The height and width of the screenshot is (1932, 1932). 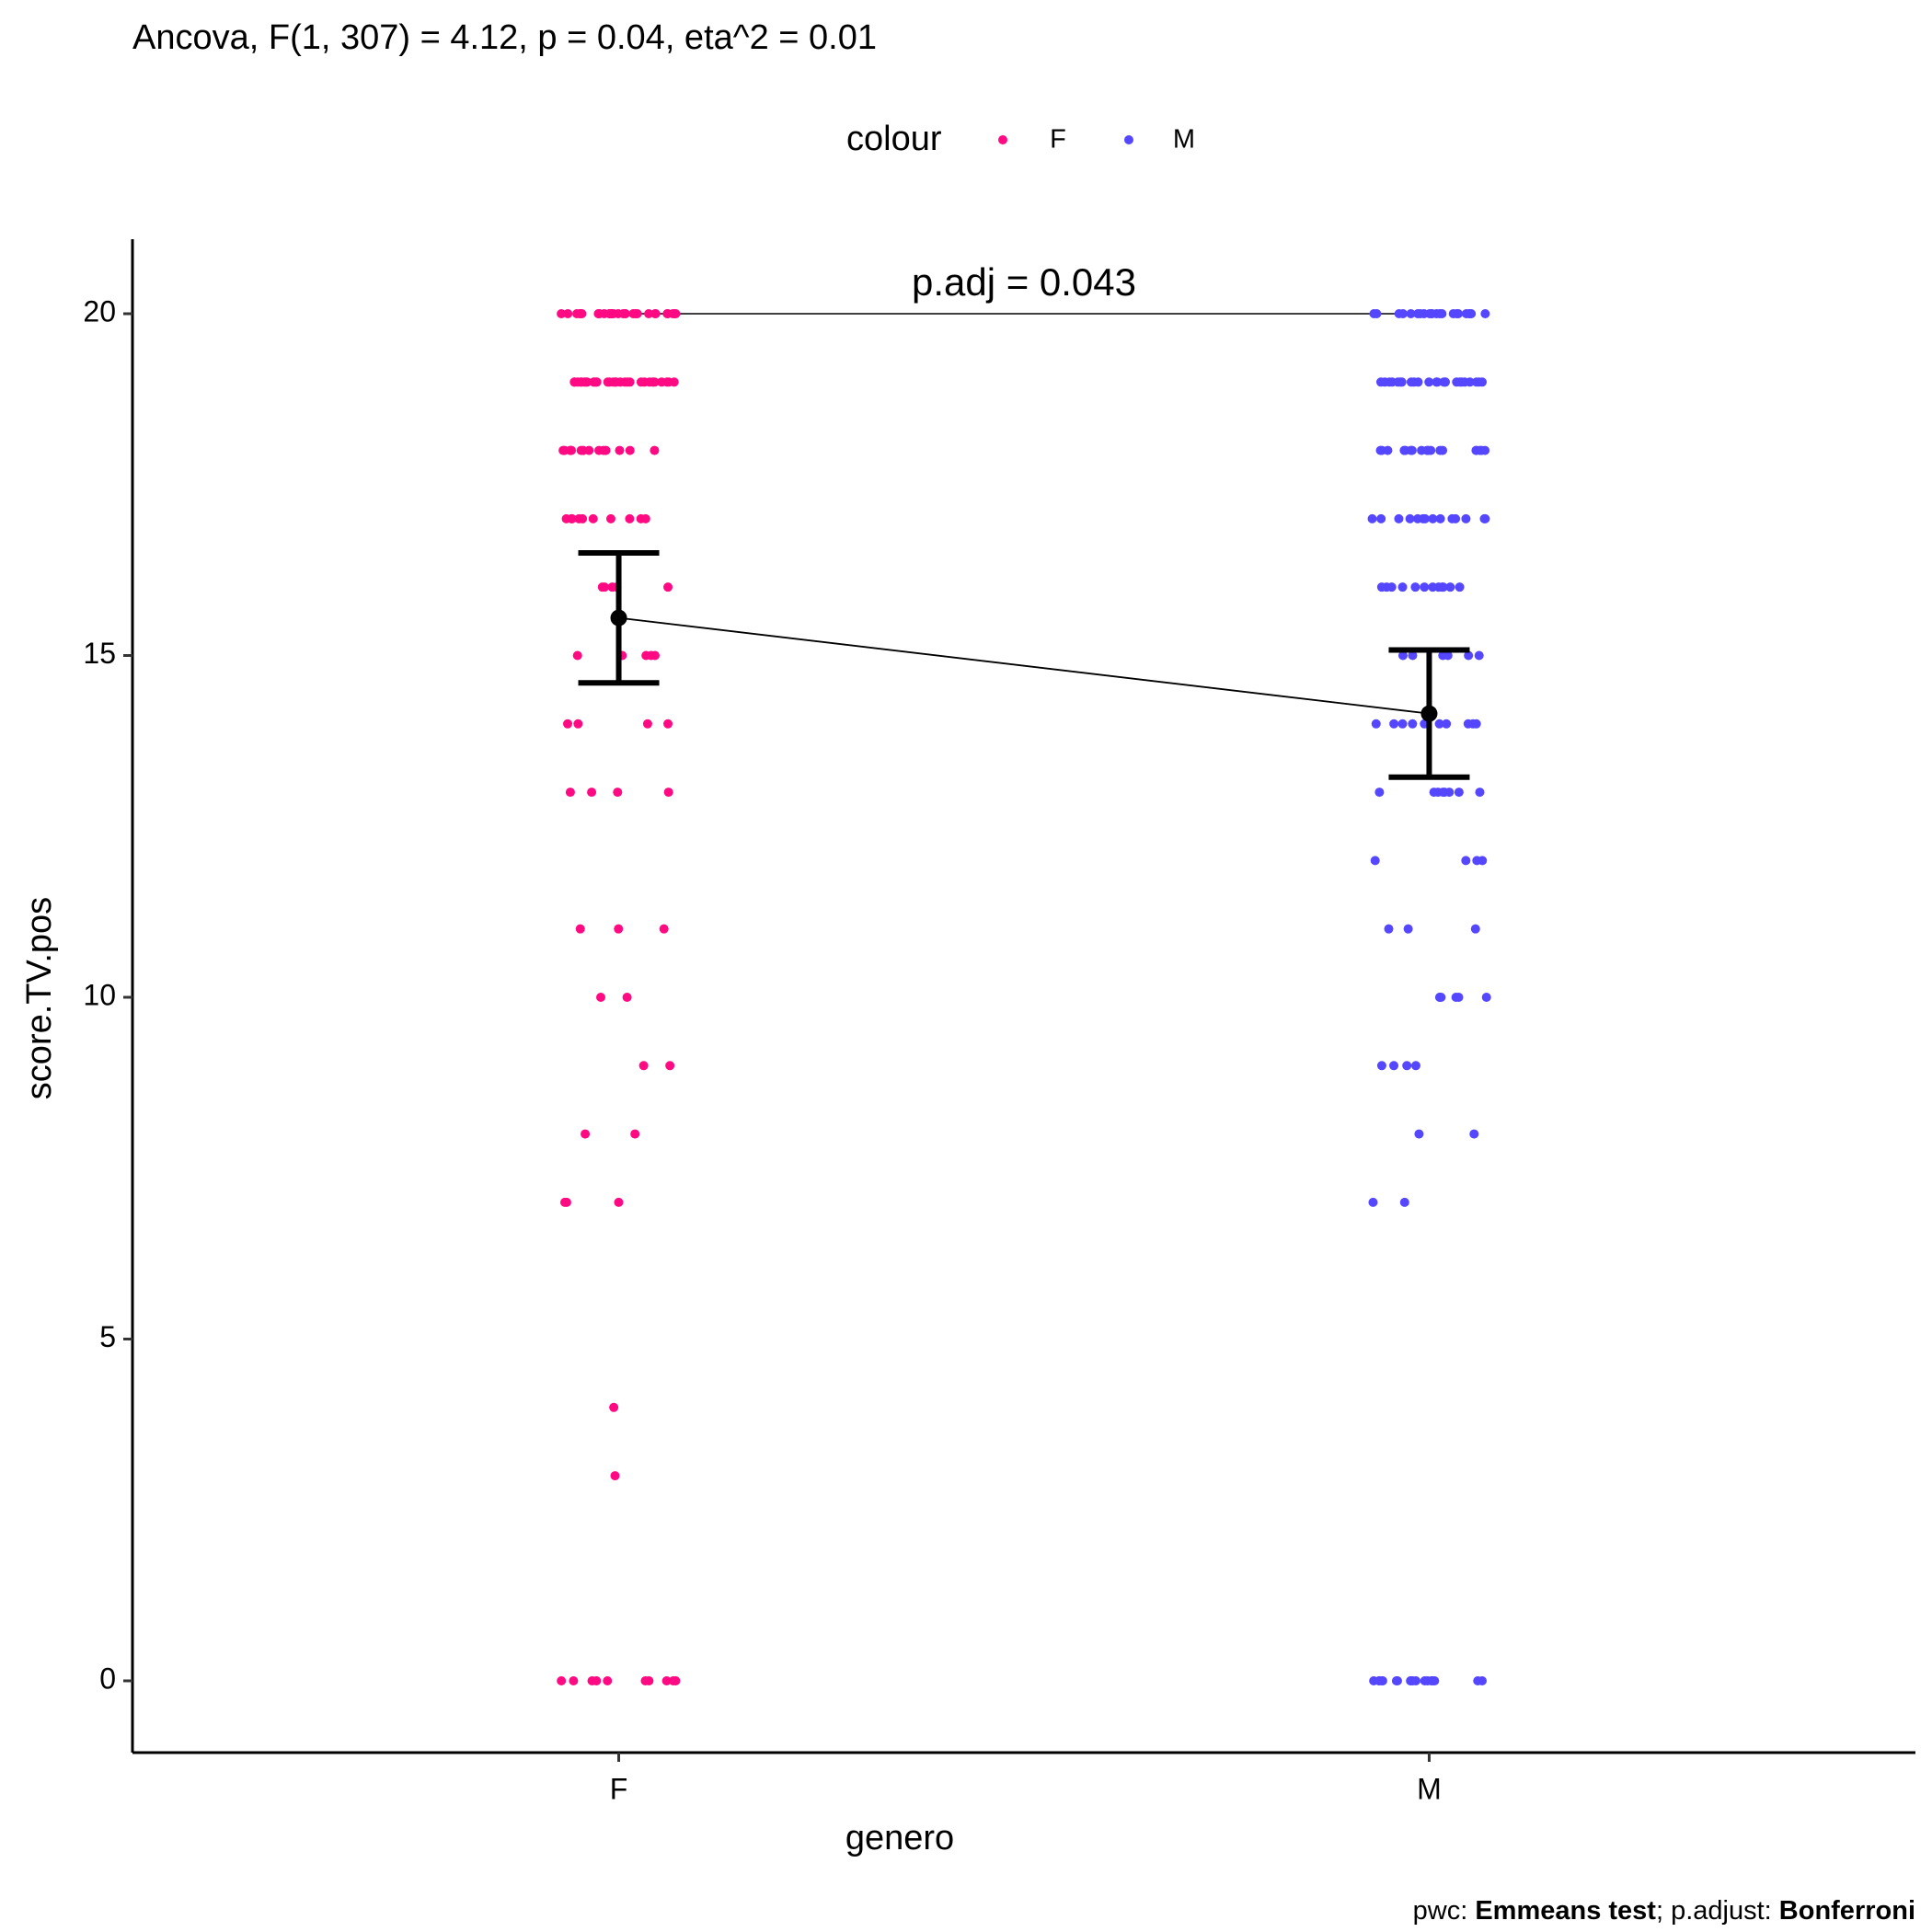 I want to click on y-tick-label: 10, so click(x=99, y=995).